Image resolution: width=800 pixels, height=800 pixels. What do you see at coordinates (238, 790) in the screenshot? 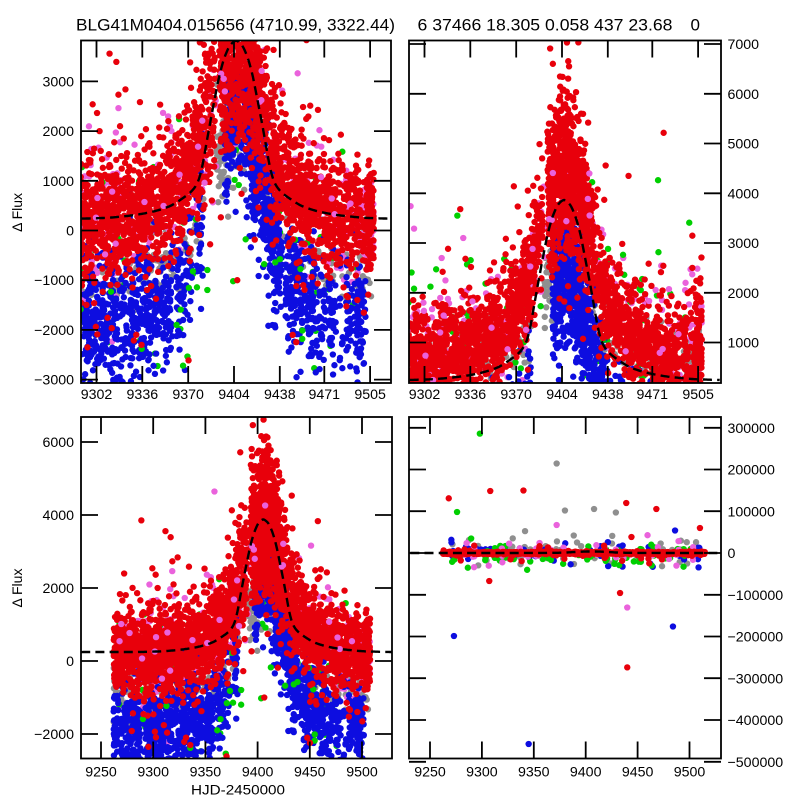
I see `svg-text: HJD-2450000` at bounding box center [238, 790].